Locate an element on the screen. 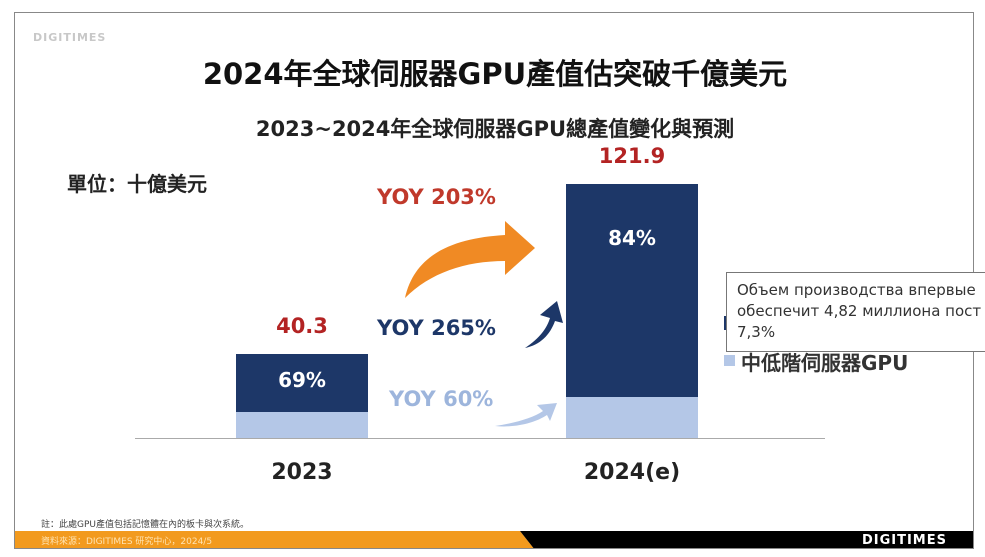  x-tick-label-2024: 2024(e) is located at coordinates (632, 472).